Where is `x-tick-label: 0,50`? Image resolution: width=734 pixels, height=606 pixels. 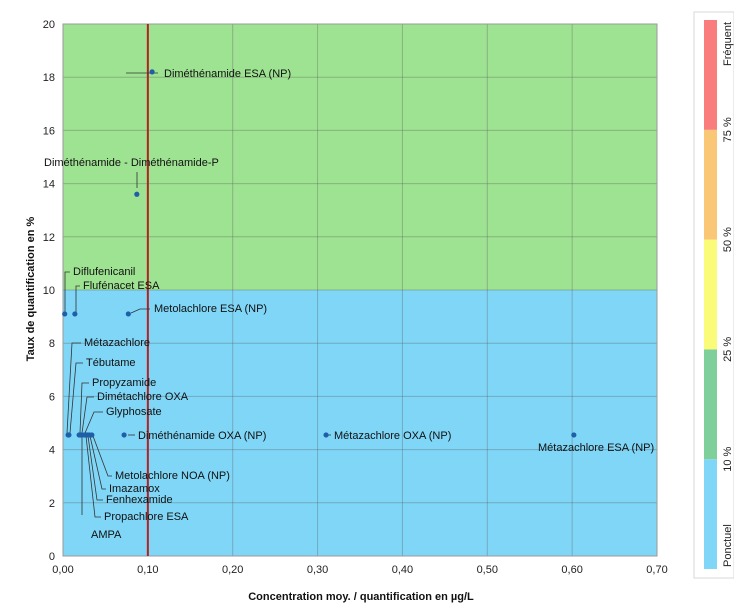
x-tick-label: 0,50 is located at coordinates (487, 570).